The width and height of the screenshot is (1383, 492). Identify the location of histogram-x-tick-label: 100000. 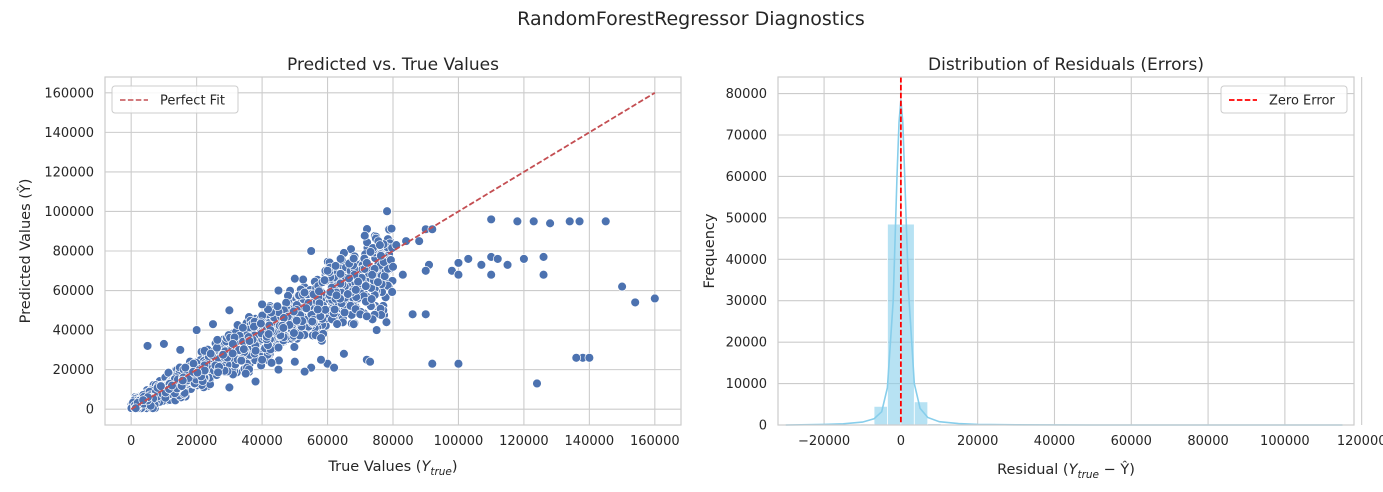
(1285, 441).